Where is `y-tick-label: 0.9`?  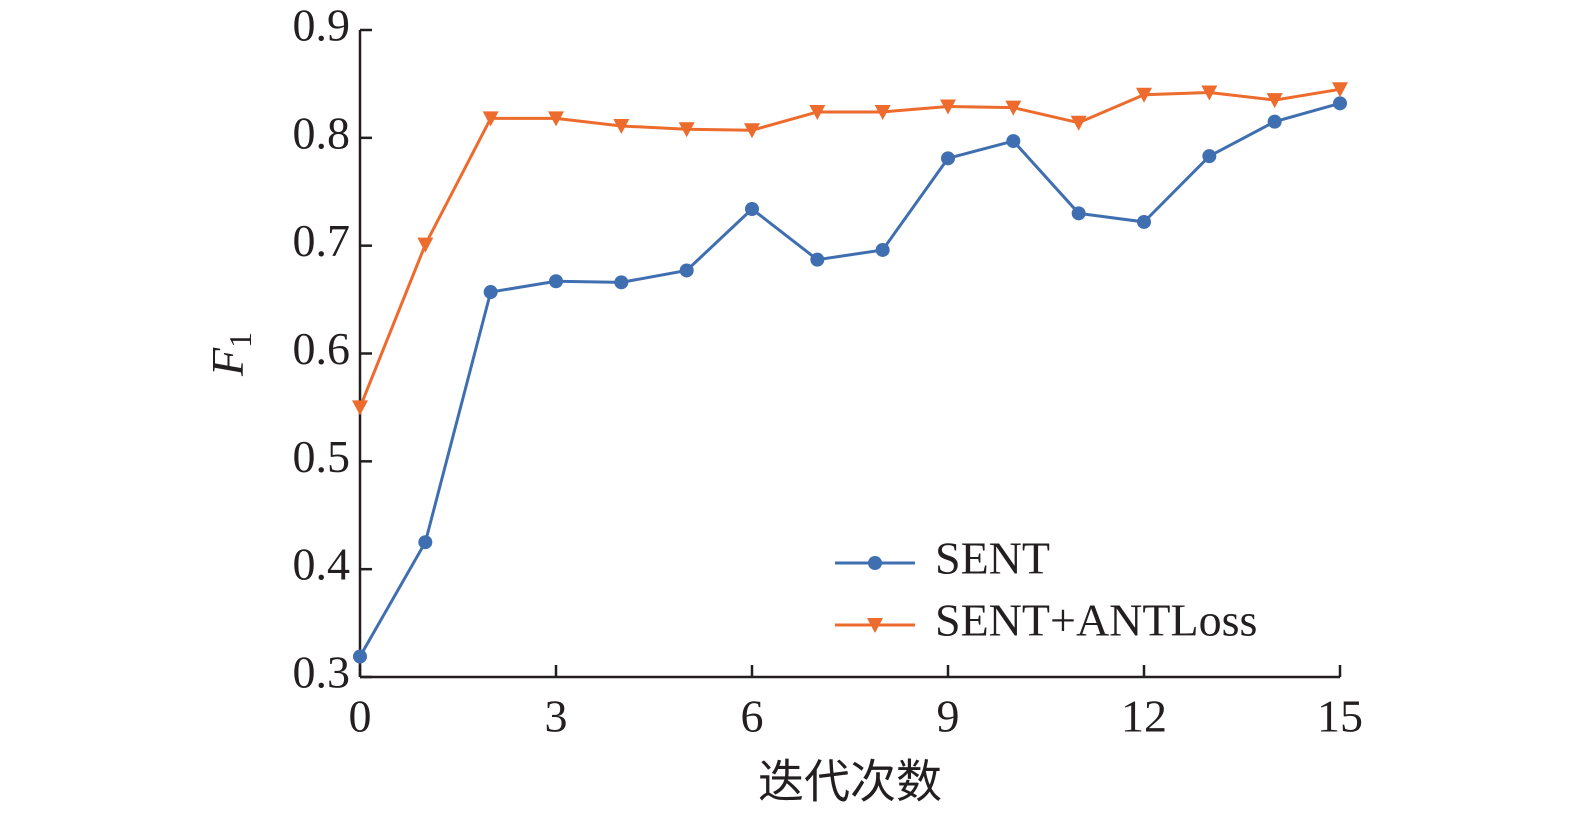 y-tick-label: 0.9 is located at coordinates (322, 25).